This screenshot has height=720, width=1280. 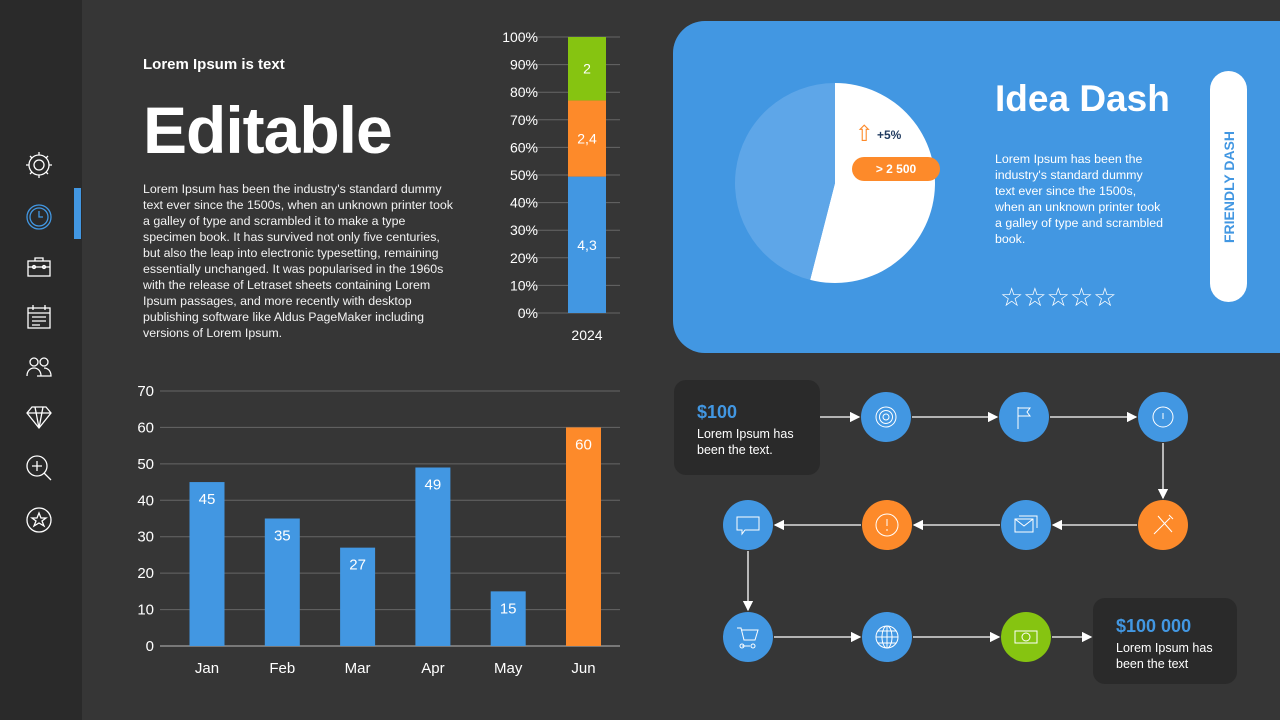 I want to click on globe-icon, so click(x=887, y=637).